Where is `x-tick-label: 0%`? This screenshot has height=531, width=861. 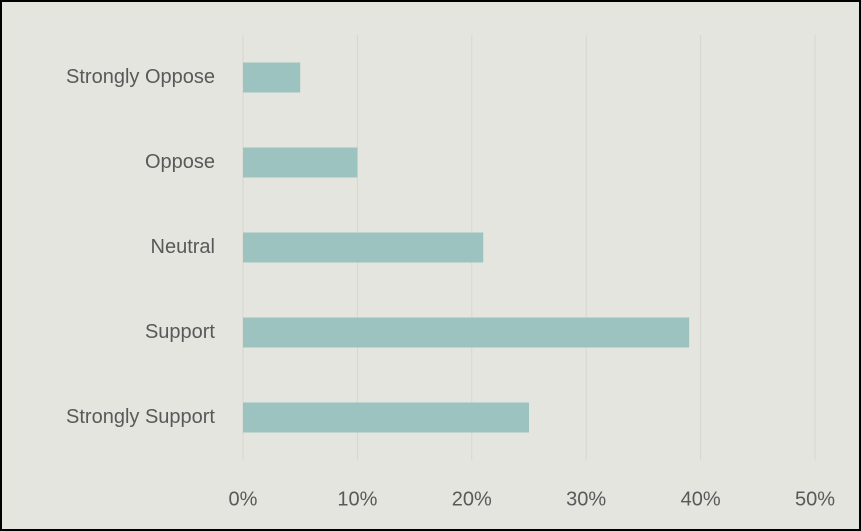 x-tick-label: 0% is located at coordinates (243, 499).